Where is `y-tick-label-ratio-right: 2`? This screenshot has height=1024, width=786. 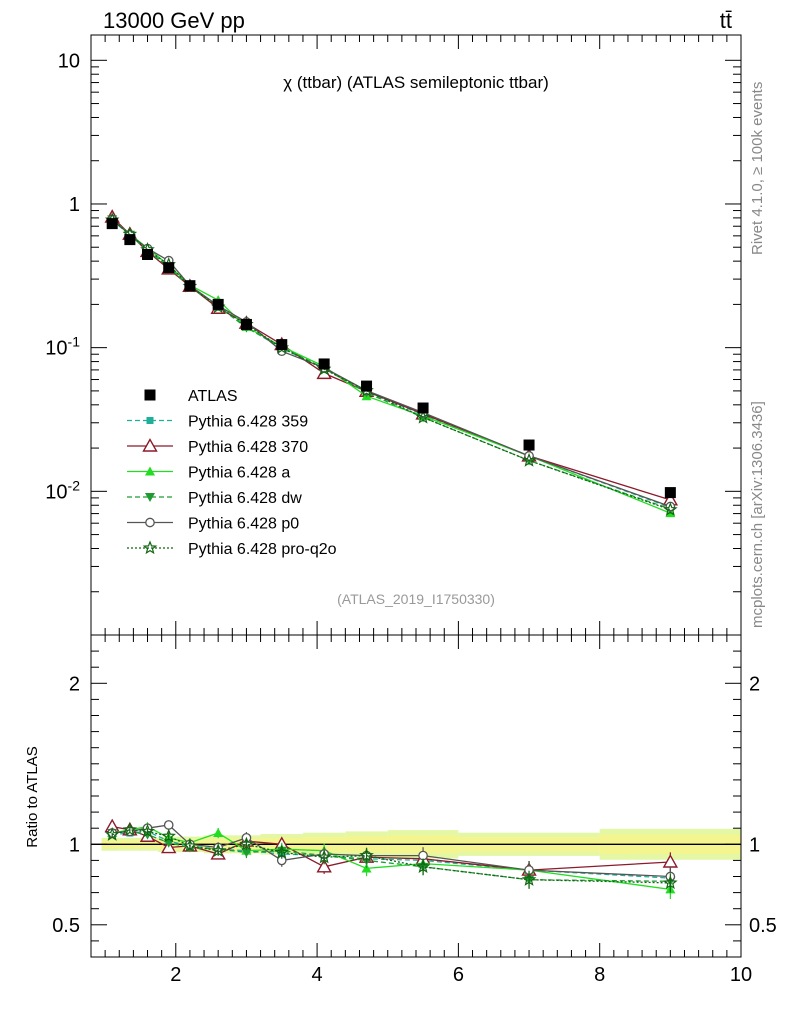 y-tick-label-ratio-right: 2 is located at coordinates (754, 684).